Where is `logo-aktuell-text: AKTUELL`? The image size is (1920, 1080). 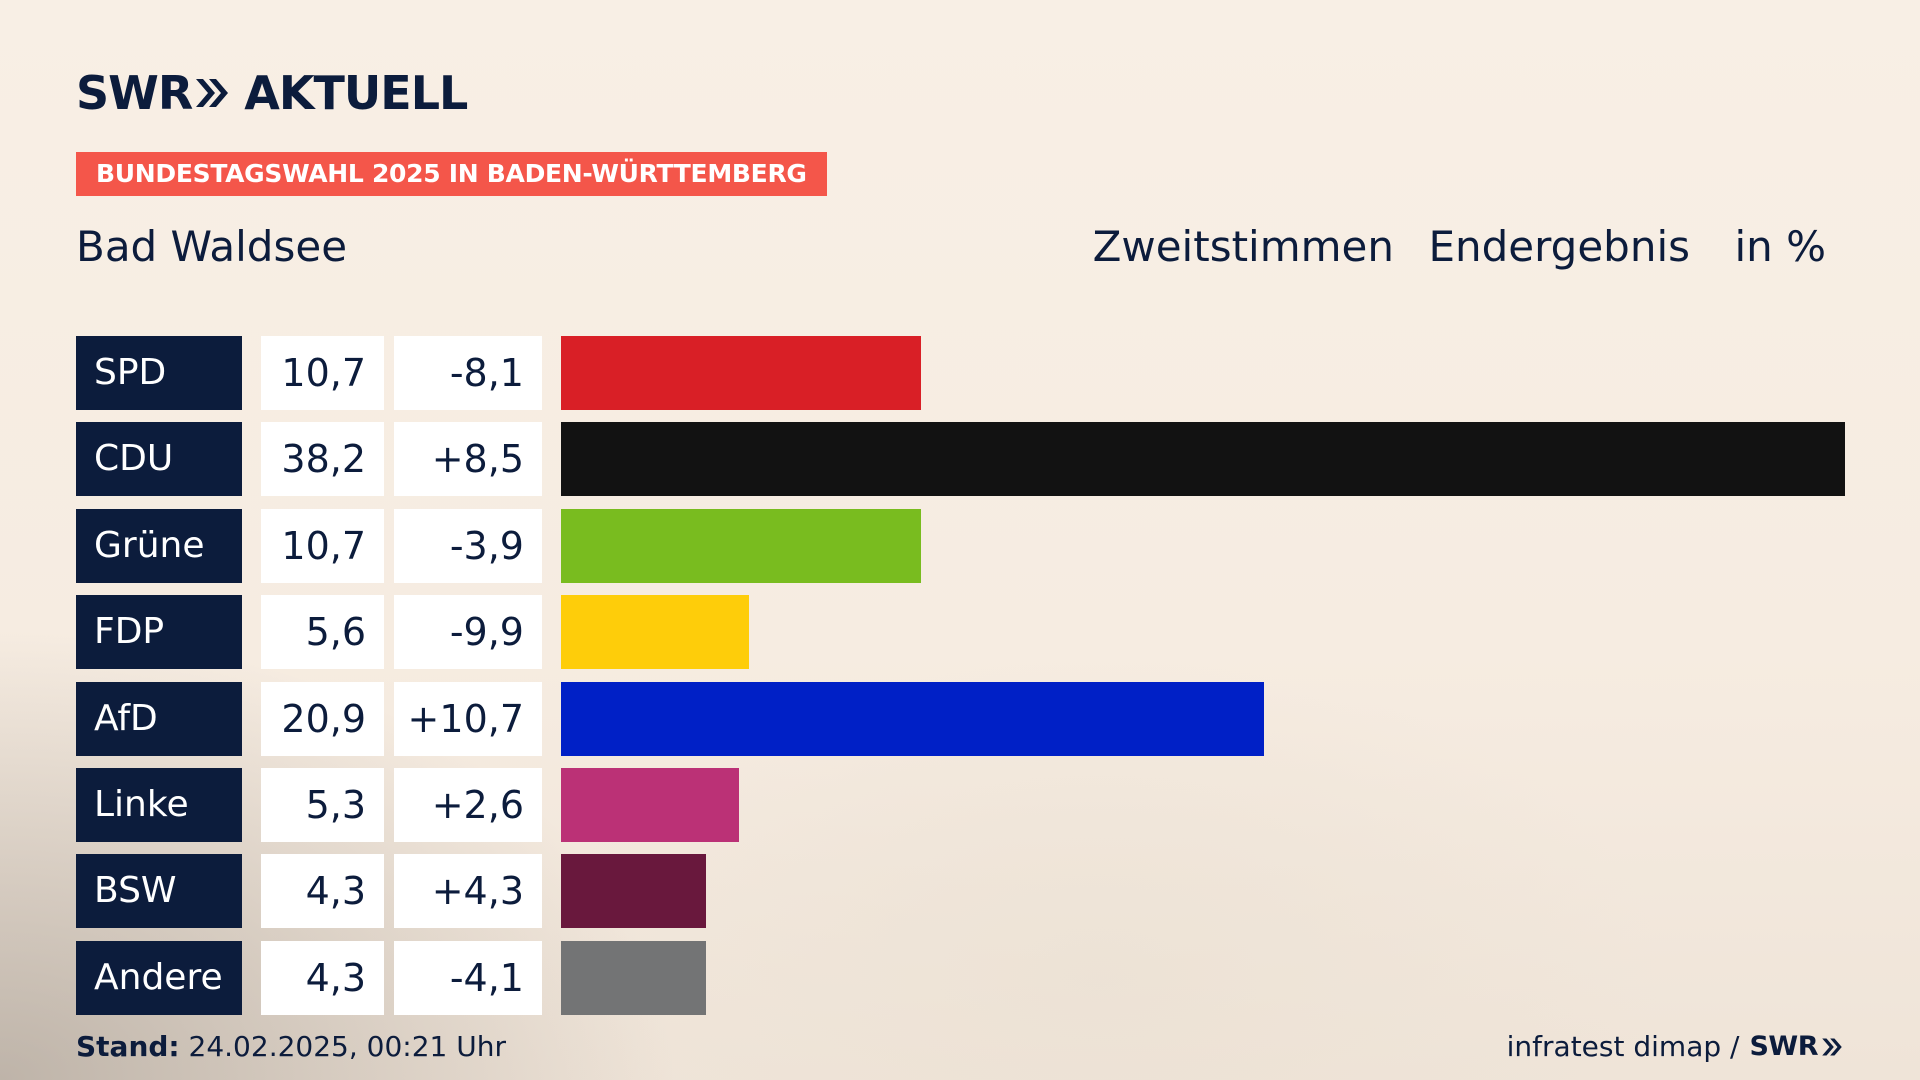 logo-aktuell-text: AKTUELL is located at coordinates (356, 93).